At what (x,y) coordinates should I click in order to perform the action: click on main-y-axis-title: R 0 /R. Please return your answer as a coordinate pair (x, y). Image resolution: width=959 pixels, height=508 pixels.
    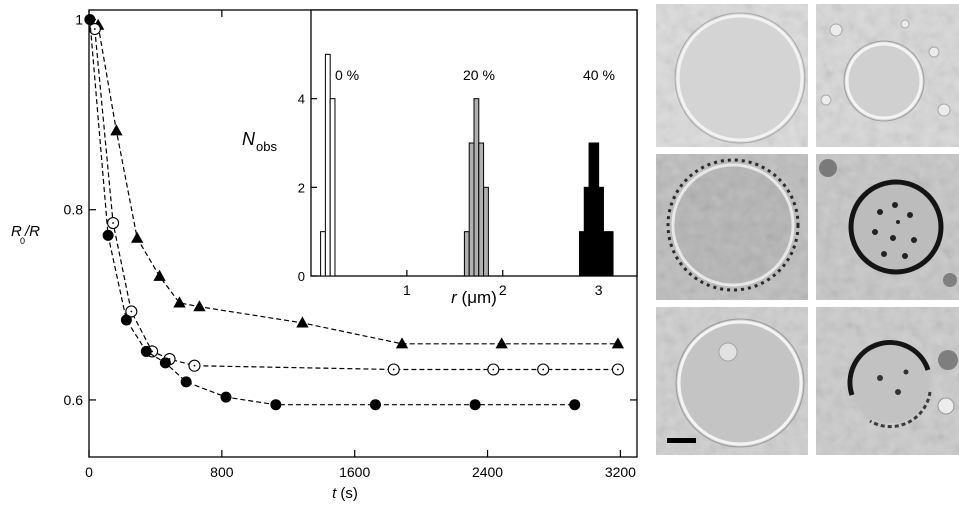
    Looking at the image, I should click on (25, 234).